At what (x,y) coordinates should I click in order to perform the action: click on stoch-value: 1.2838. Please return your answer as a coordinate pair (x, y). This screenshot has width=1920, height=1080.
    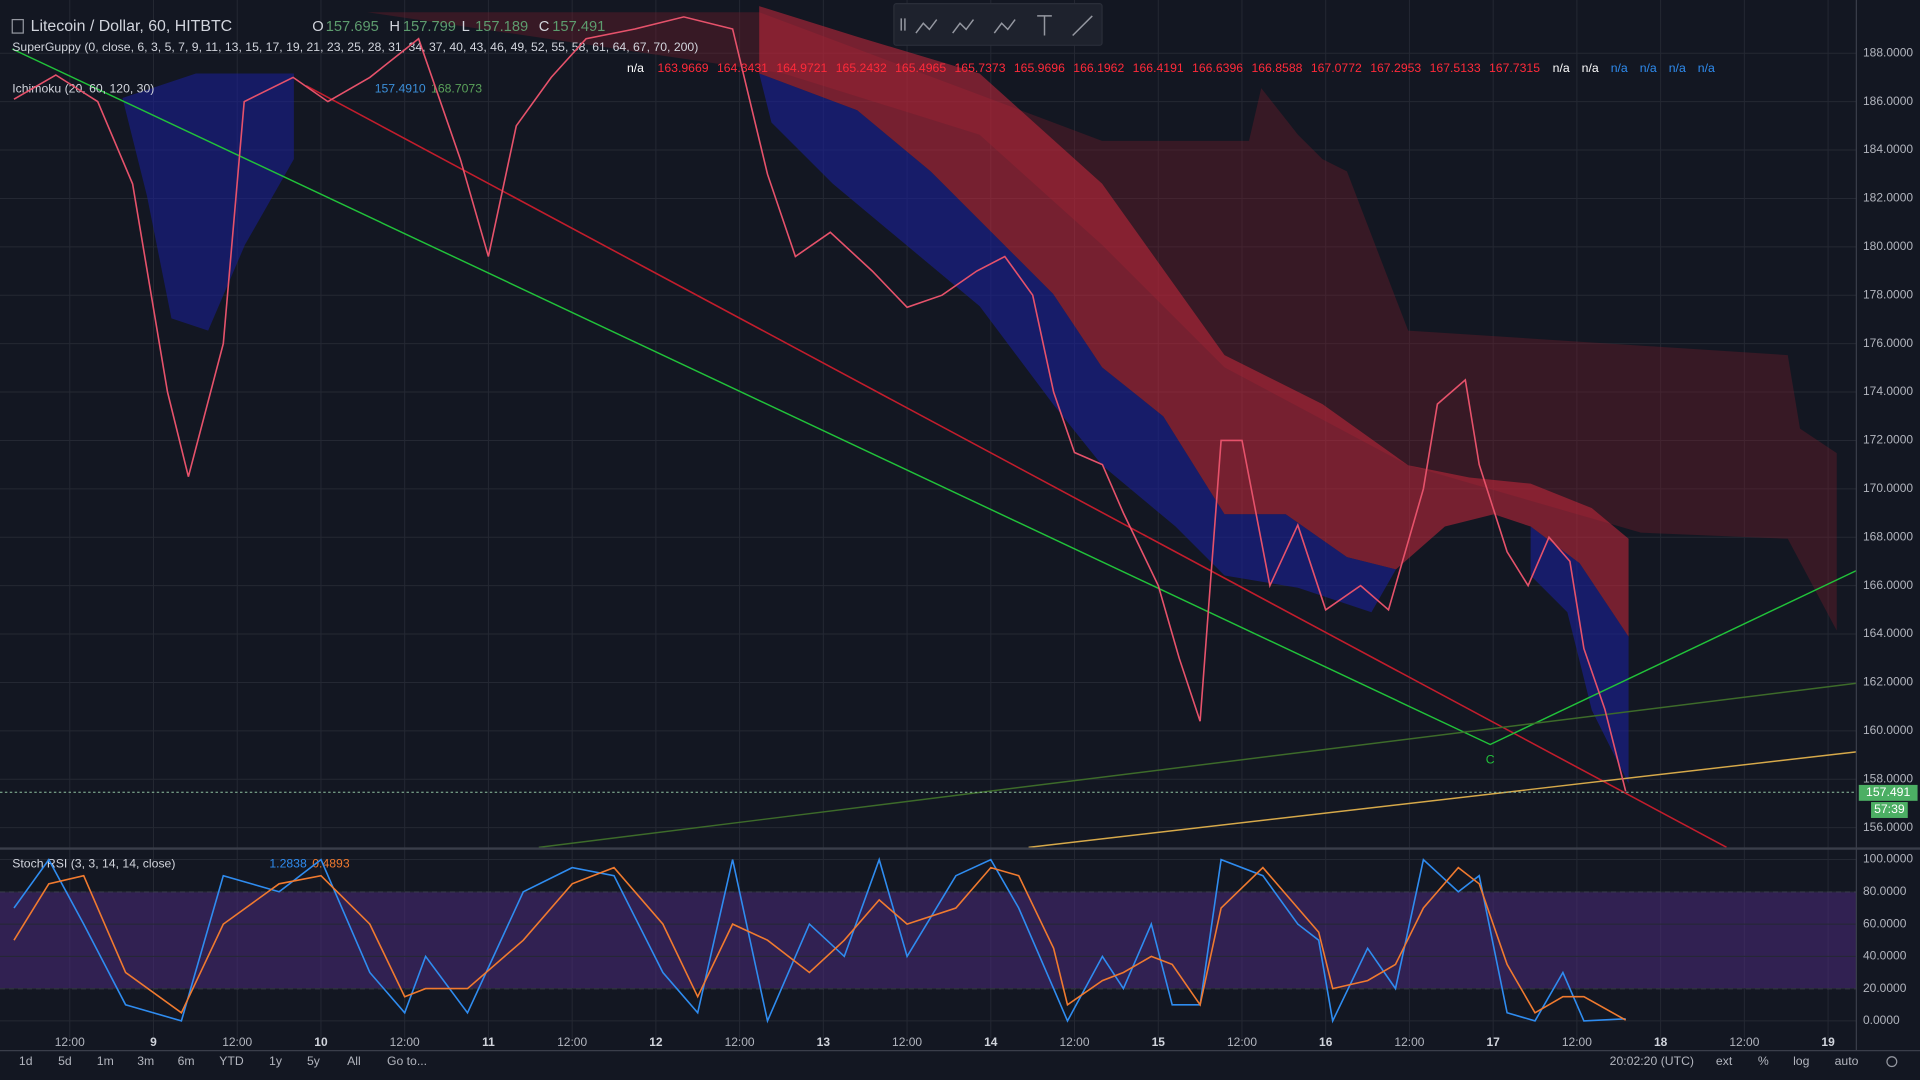
    Looking at the image, I should click on (288, 864).